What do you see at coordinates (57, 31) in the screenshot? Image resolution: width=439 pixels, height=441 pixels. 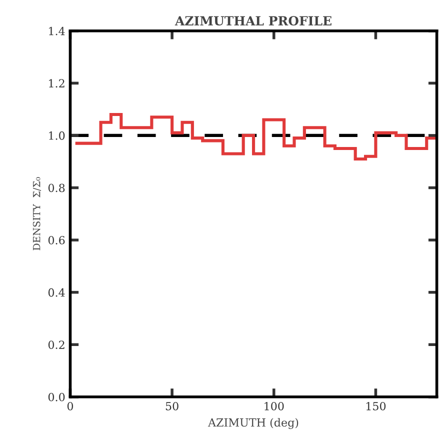 I see `y-tick-label: 1.4` at bounding box center [57, 31].